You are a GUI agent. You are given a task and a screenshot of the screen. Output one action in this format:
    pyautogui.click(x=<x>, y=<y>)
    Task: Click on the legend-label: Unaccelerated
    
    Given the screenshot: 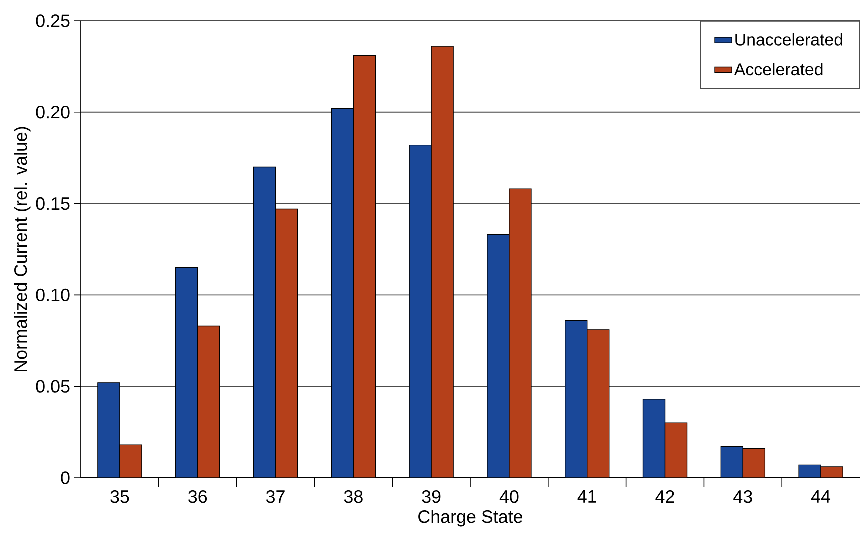 What is the action you would take?
    pyautogui.click(x=789, y=39)
    